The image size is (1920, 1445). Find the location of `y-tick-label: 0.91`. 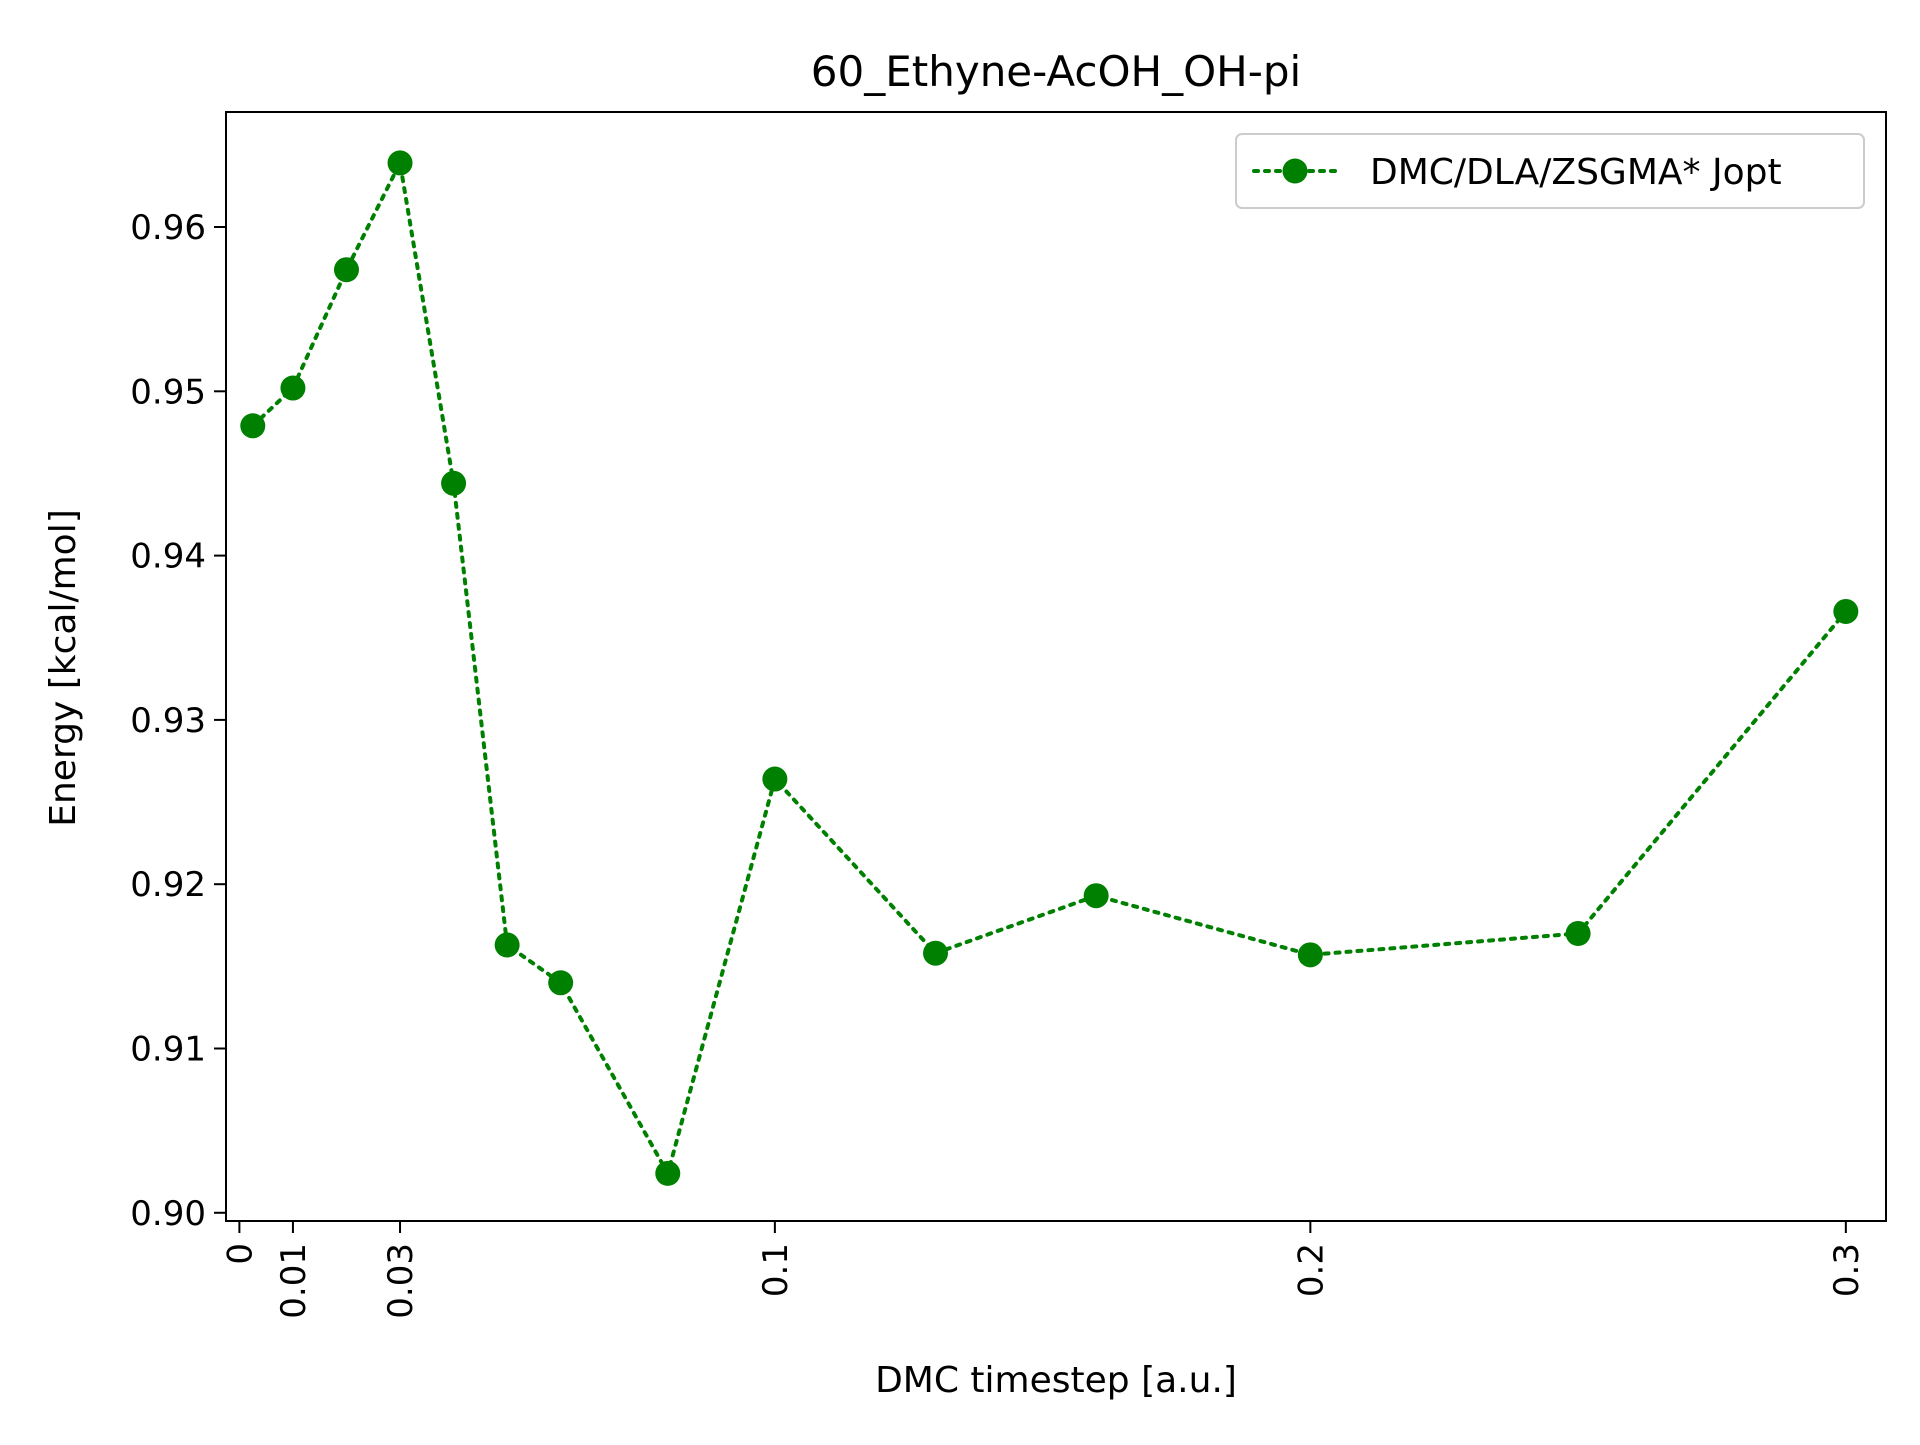

y-tick-label: 0.91 is located at coordinates (168, 1049).